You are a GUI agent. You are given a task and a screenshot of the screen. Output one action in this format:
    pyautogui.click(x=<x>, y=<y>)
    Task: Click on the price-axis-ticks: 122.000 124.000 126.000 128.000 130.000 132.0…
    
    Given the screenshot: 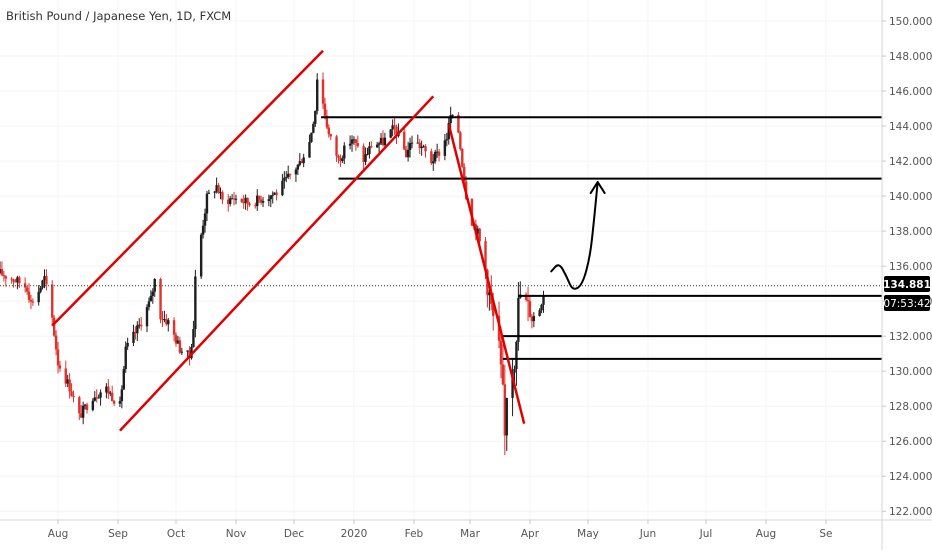 What is the action you would take?
    pyautogui.click(x=907, y=267)
    